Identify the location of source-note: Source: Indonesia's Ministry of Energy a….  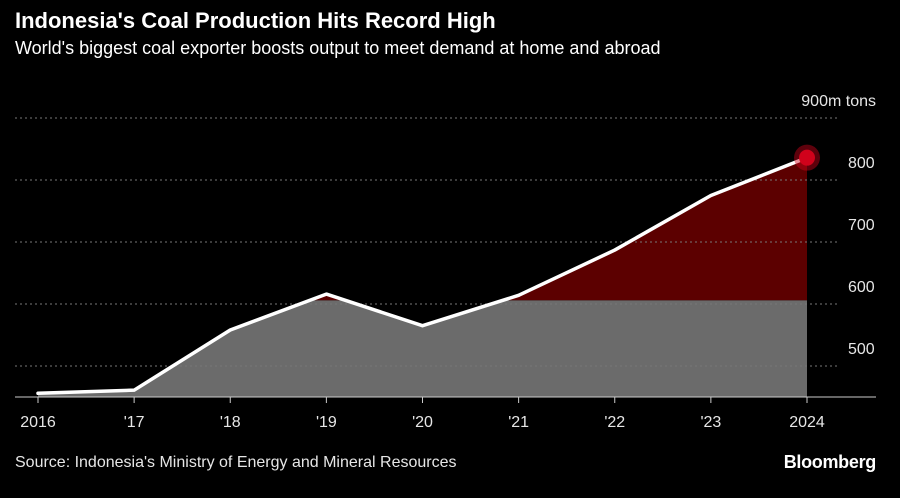
(236, 462).